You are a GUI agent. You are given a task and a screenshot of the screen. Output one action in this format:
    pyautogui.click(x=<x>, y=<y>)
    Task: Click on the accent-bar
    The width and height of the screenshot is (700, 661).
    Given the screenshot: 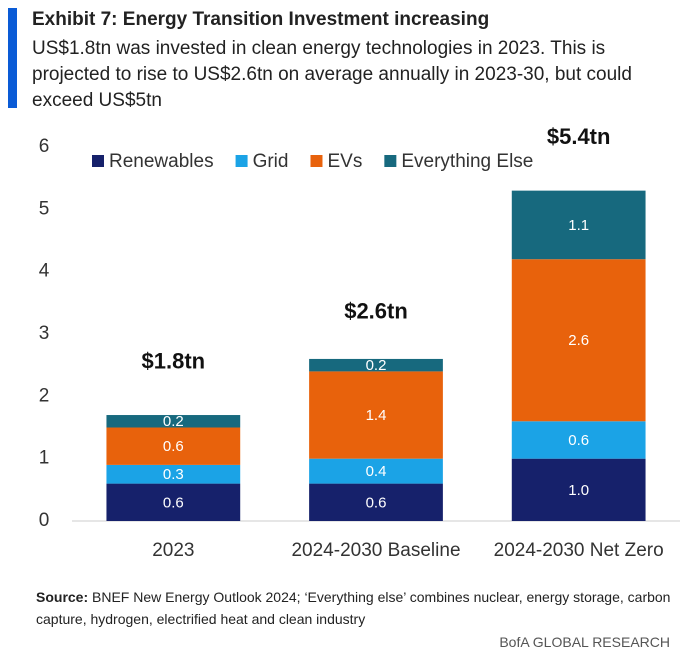 What is the action you would take?
    pyautogui.click(x=12, y=58)
    